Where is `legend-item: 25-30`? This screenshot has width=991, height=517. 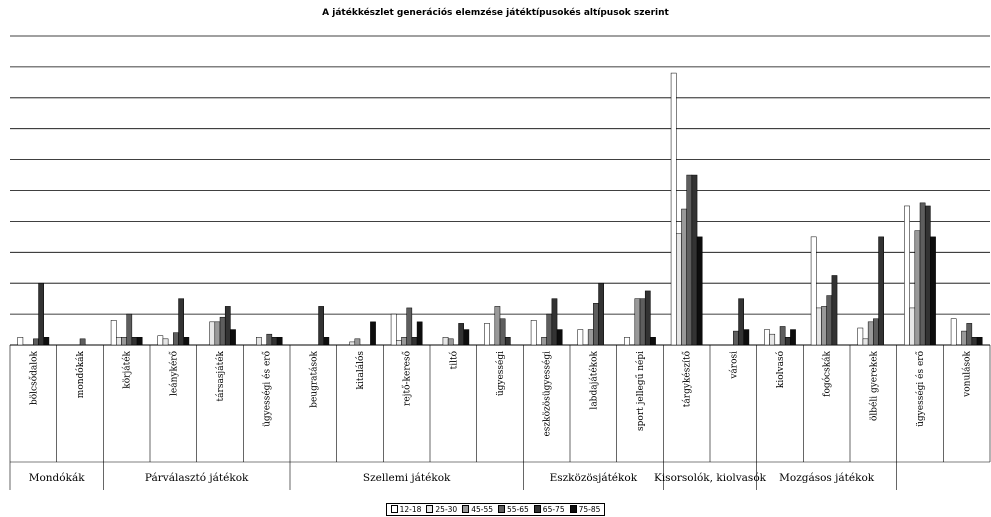 legend-item: 25-30 is located at coordinates (441, 509).